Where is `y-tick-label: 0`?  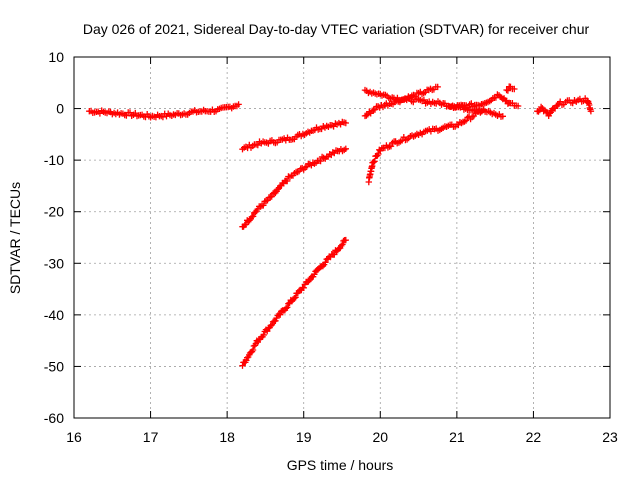
y-tick-label: 0 is located at coordinates (60, 109).